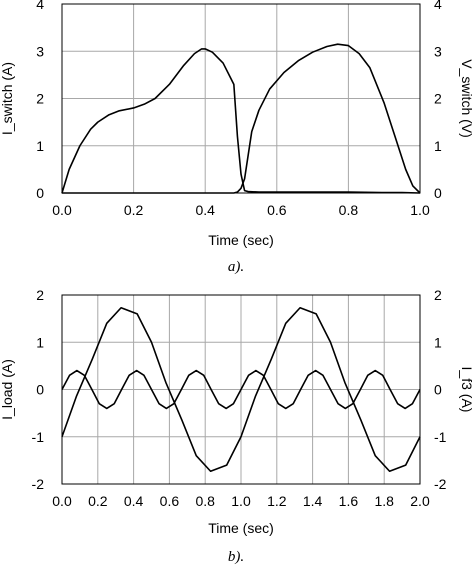  Describe the element at coordinates (466, 390) in the screenshot. I see `y-axis-label-right: I_f3 (A)` at that location.